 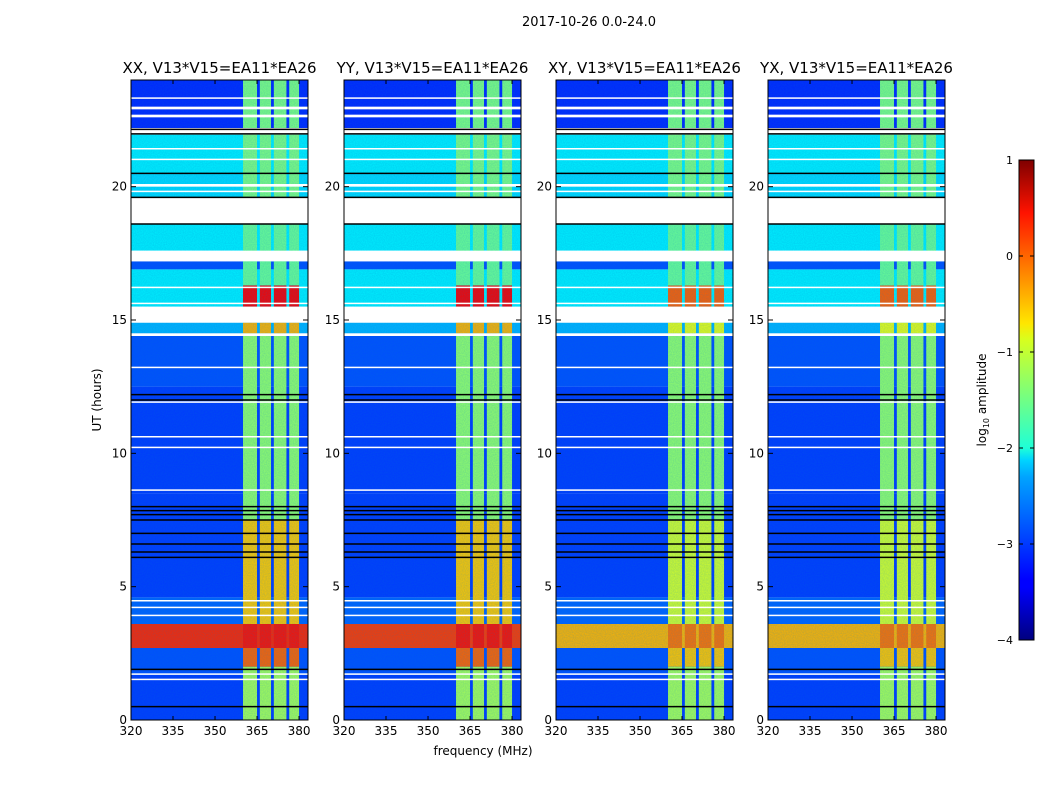 I want to click on colorbar-tick-label: −3, so click(x=1005, y=544).